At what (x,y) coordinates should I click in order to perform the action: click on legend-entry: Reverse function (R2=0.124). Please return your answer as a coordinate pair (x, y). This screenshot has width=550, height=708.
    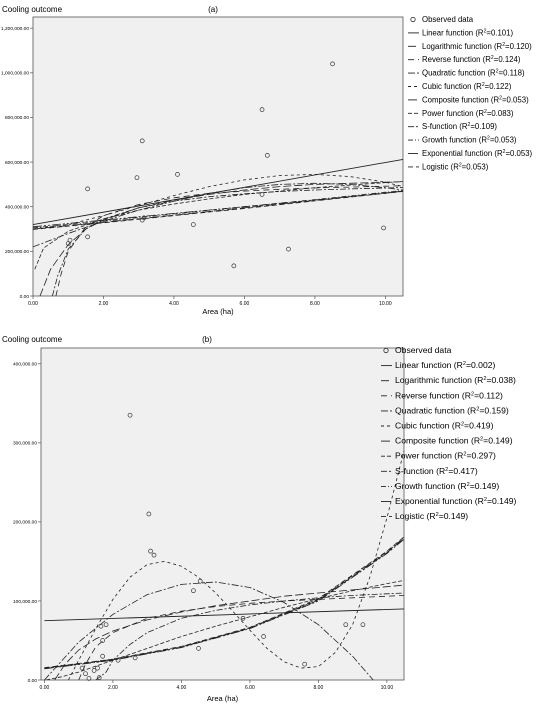
    Looking at the image, I should click on (471, 59).